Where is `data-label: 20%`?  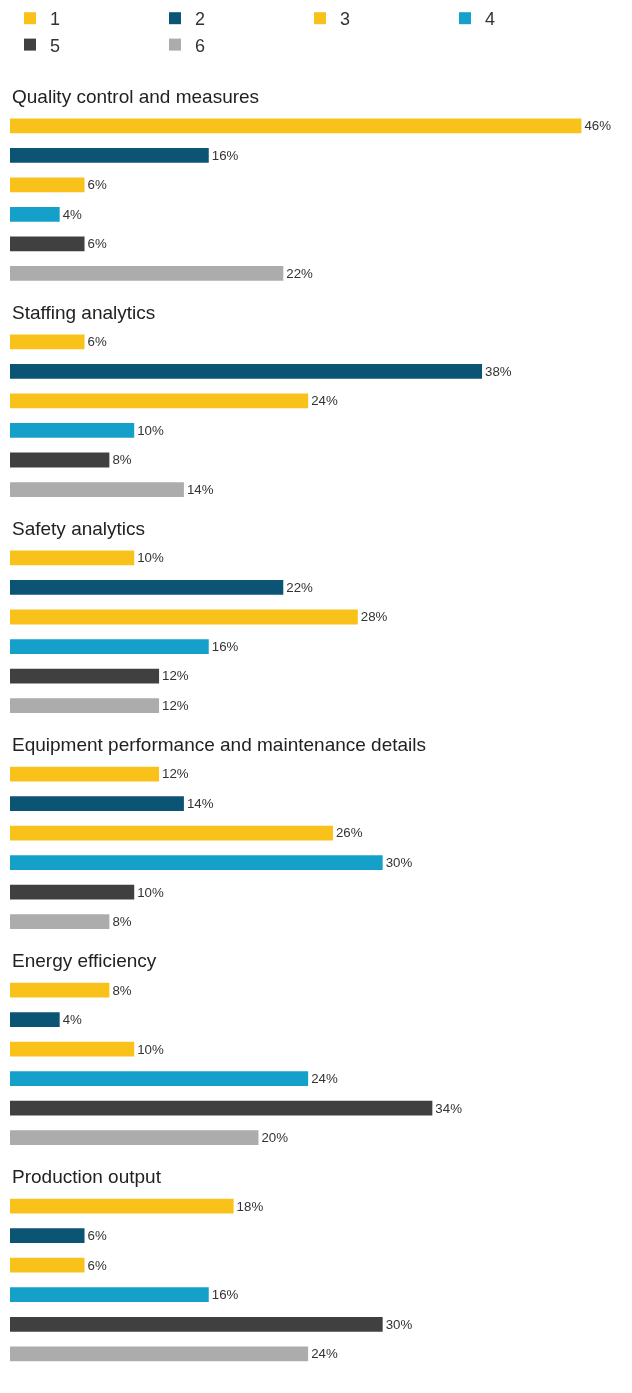
data-label: 20% is located at coordinates (275, 1138).